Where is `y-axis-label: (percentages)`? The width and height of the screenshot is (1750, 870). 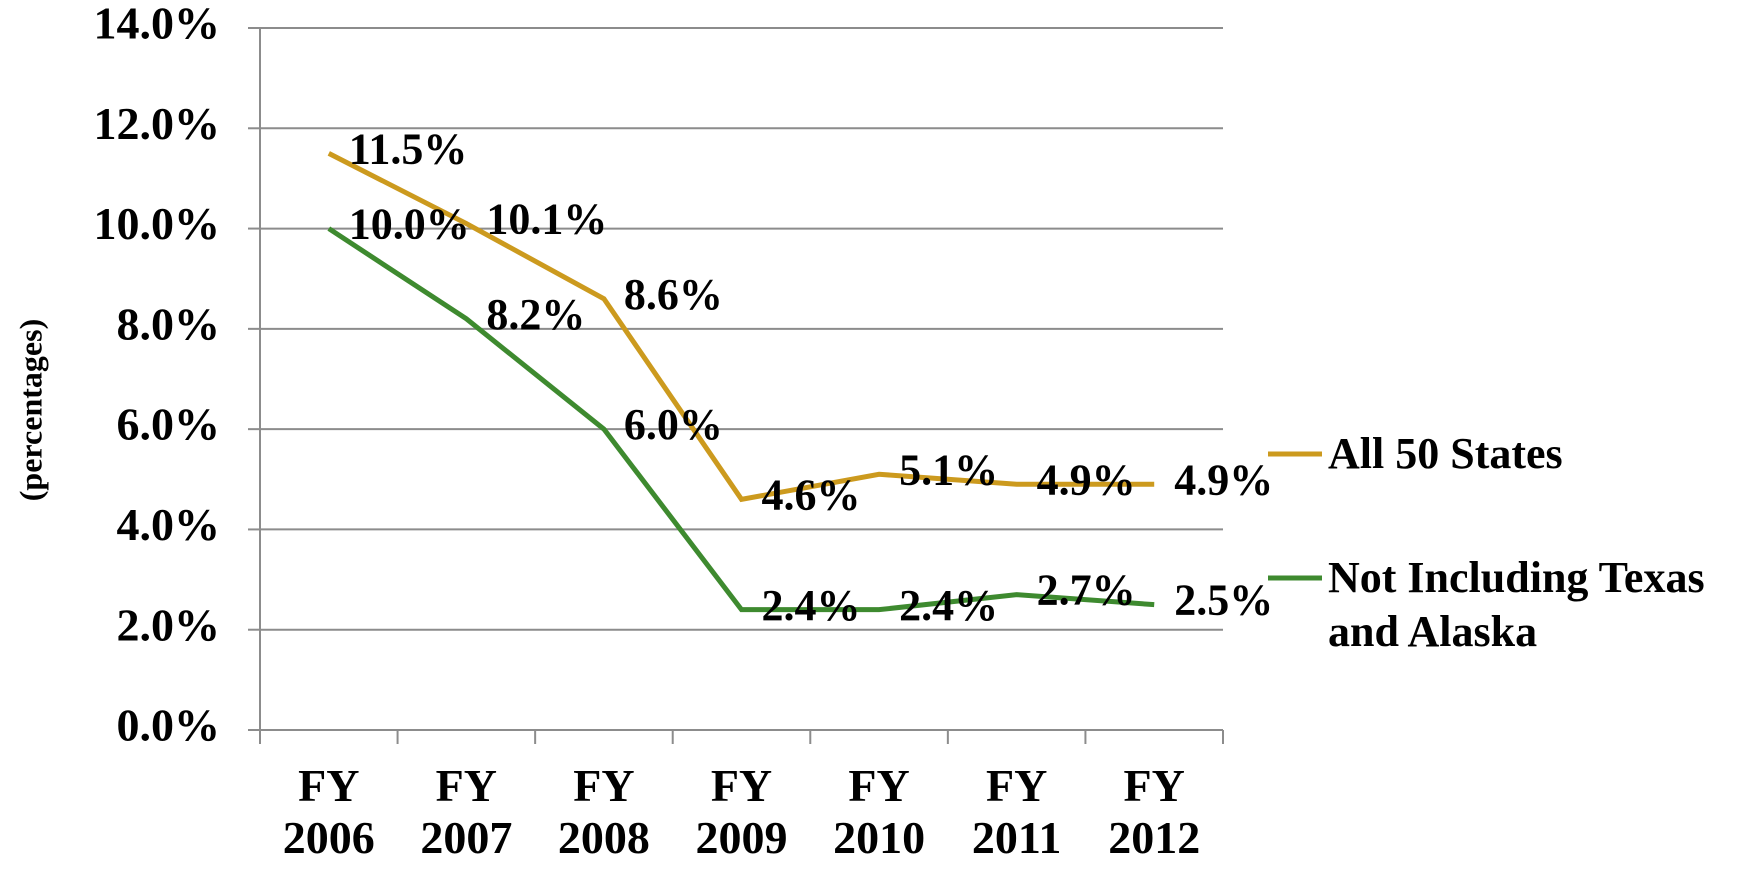 y-axis-label: (percentages) is located at coordinates (30, 410).